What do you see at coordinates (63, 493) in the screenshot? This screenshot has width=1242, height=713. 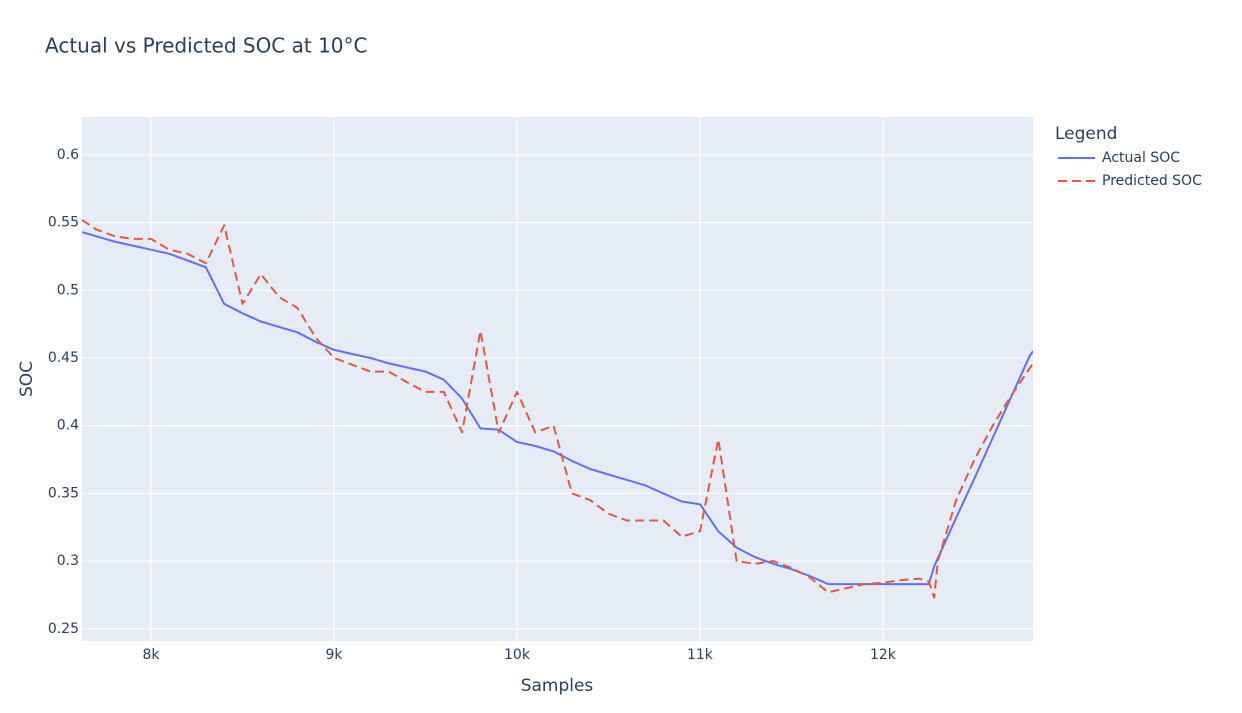 I see `y-tick-label: 0.35` at bounding box center [63, 493].